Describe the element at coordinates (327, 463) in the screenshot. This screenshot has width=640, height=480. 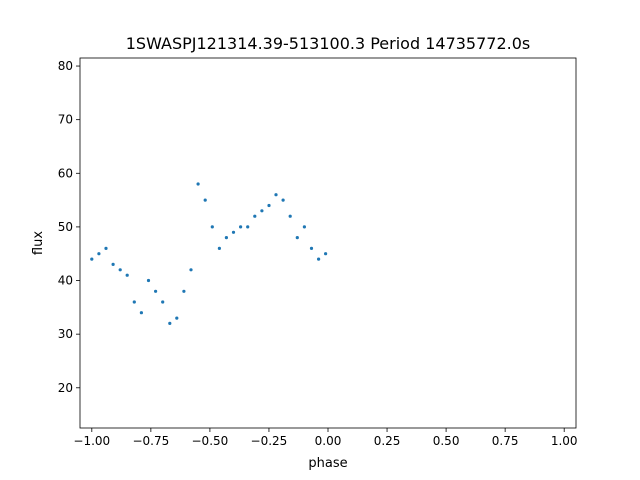
I see `x-axis-label: phase` at that location.